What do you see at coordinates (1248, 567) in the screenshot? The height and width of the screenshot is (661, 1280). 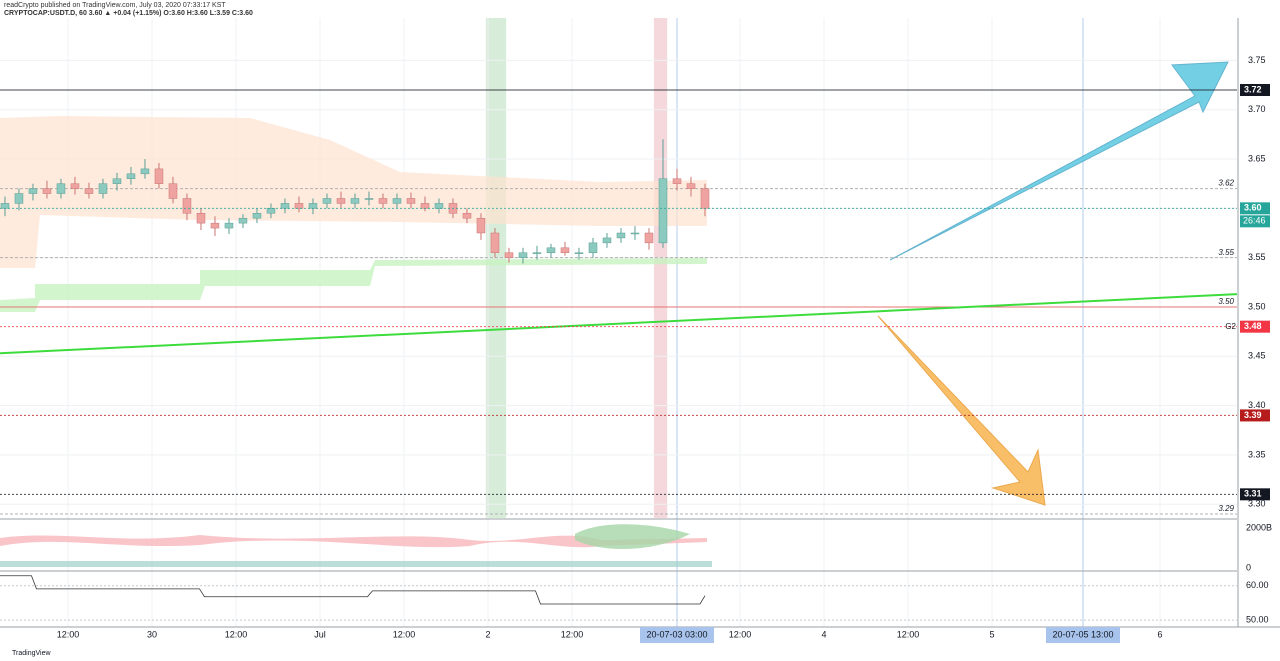 I see `volume-tick-label: 0` at bounding box center [1248, 567].